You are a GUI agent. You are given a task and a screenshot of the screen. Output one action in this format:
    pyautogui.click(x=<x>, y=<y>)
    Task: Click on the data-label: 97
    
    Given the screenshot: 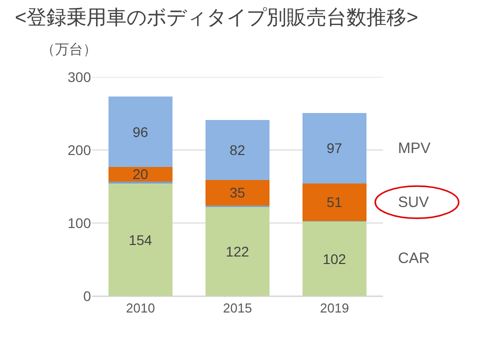 What is the action you would take?
    pyautogui.click(x=334, y=148)
    